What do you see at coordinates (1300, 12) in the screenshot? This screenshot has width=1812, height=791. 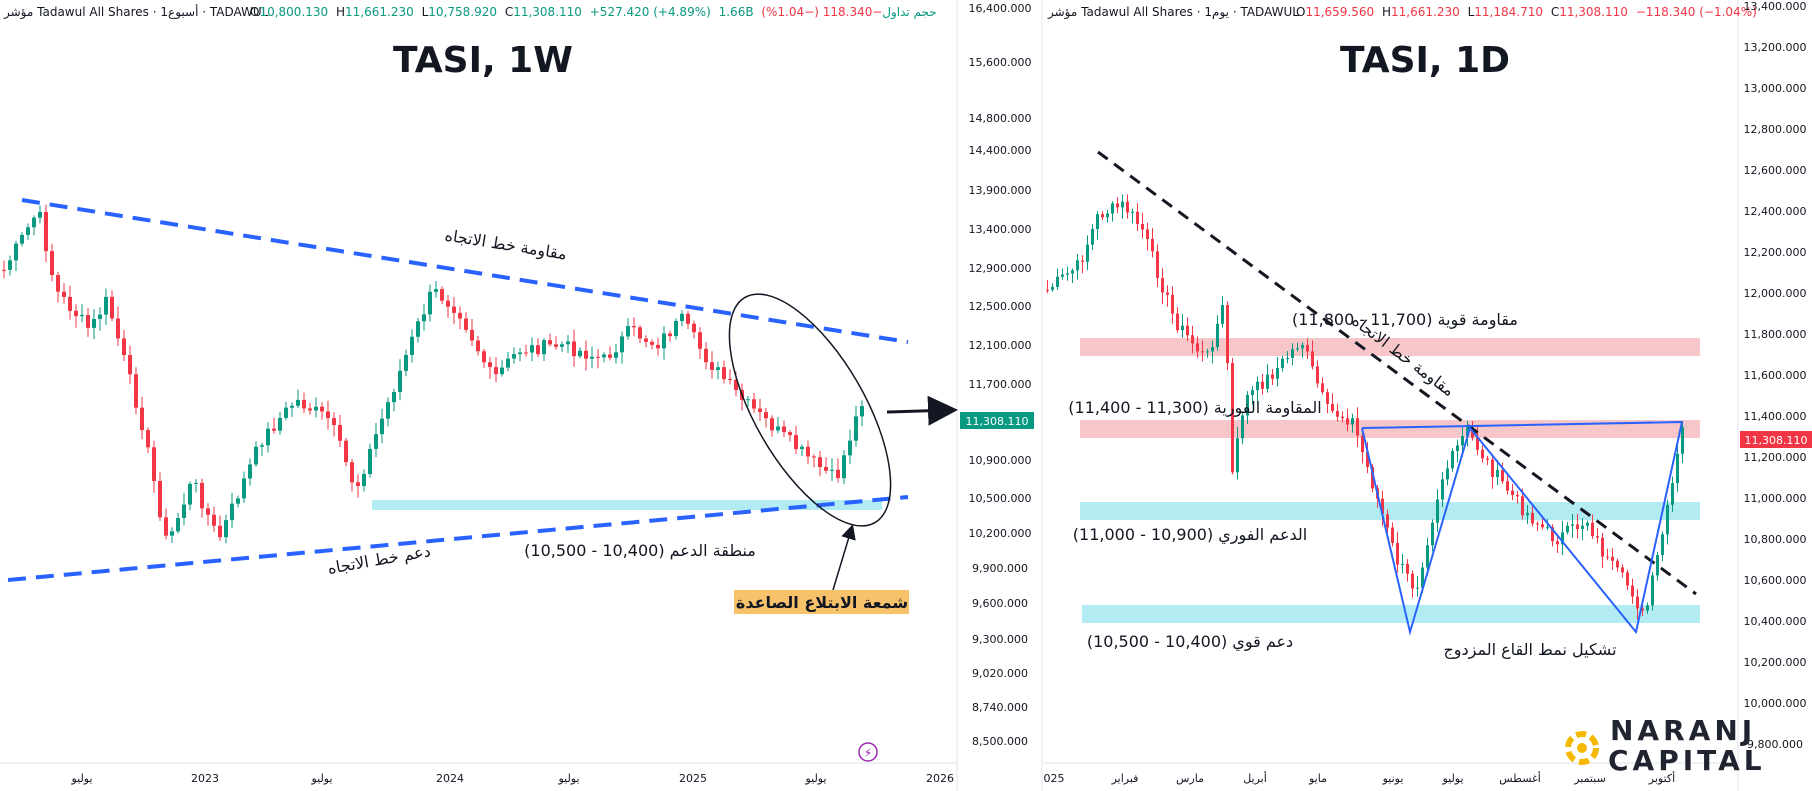 I see `daily-open-label: O` at bounding box center [1300, 12].